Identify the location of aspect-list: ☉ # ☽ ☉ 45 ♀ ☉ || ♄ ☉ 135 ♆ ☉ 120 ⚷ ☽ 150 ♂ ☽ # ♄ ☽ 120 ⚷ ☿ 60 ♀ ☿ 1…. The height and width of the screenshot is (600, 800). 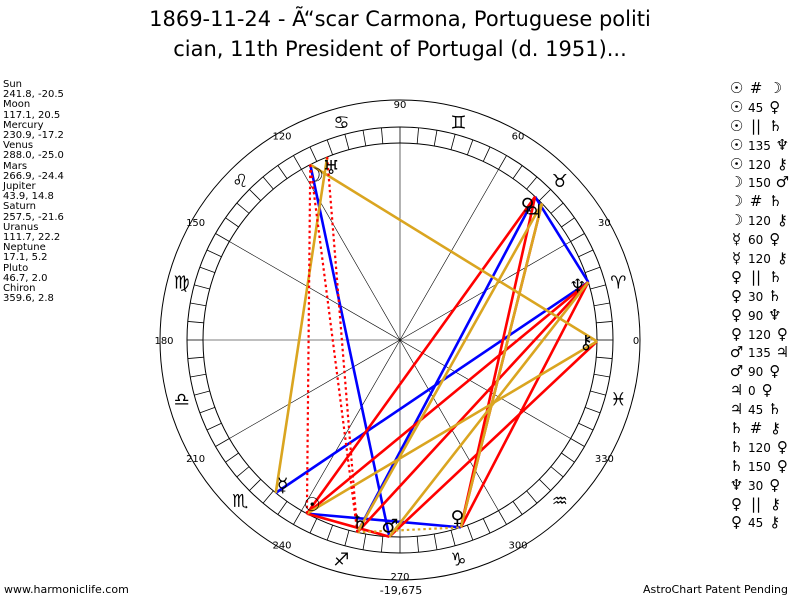
(759, 305).